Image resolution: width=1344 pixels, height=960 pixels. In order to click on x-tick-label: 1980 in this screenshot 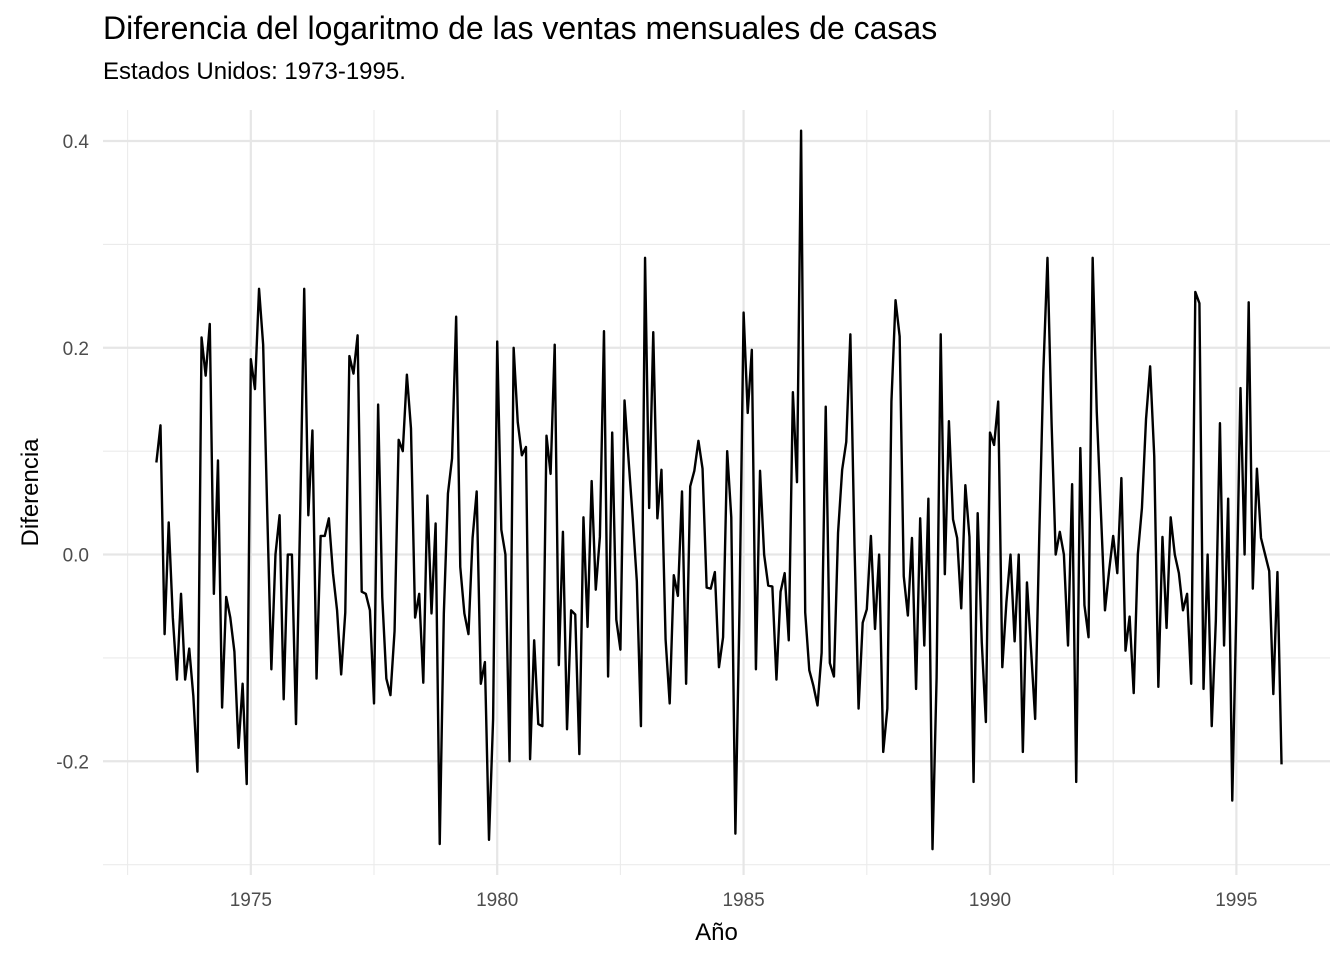, I will do `click(497, 900)`.